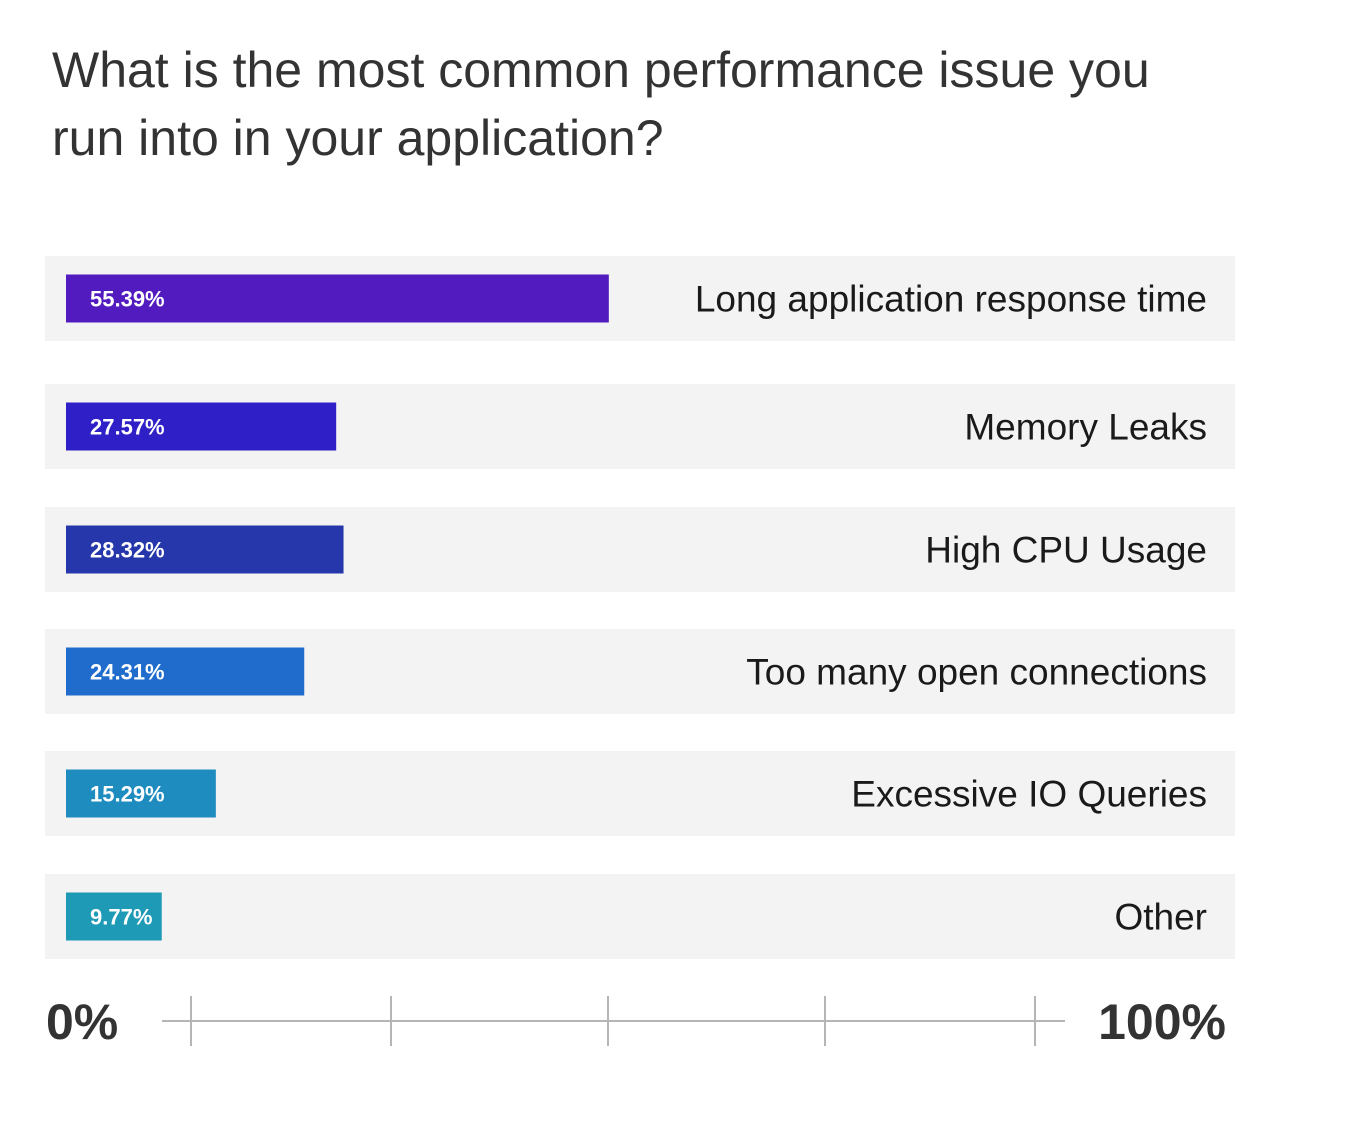 This screenshot has height=1128, width=1348. Describe the element at coordinates (127, 299) in the screenshot. I see `bar-value-label: 55.39%` at that location.